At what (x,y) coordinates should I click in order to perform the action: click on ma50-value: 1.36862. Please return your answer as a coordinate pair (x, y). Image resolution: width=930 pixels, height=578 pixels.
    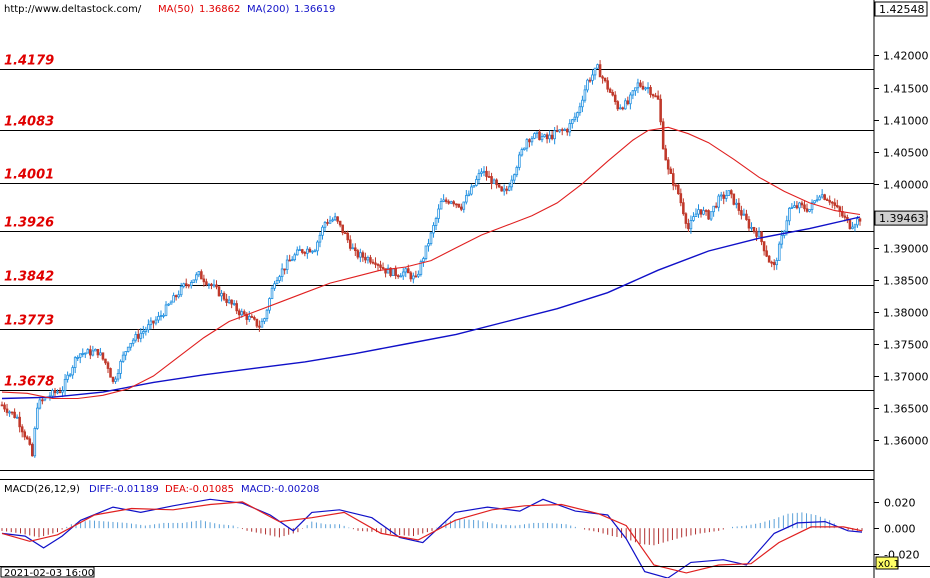
    Looking at the image, I should click on (219, 9).